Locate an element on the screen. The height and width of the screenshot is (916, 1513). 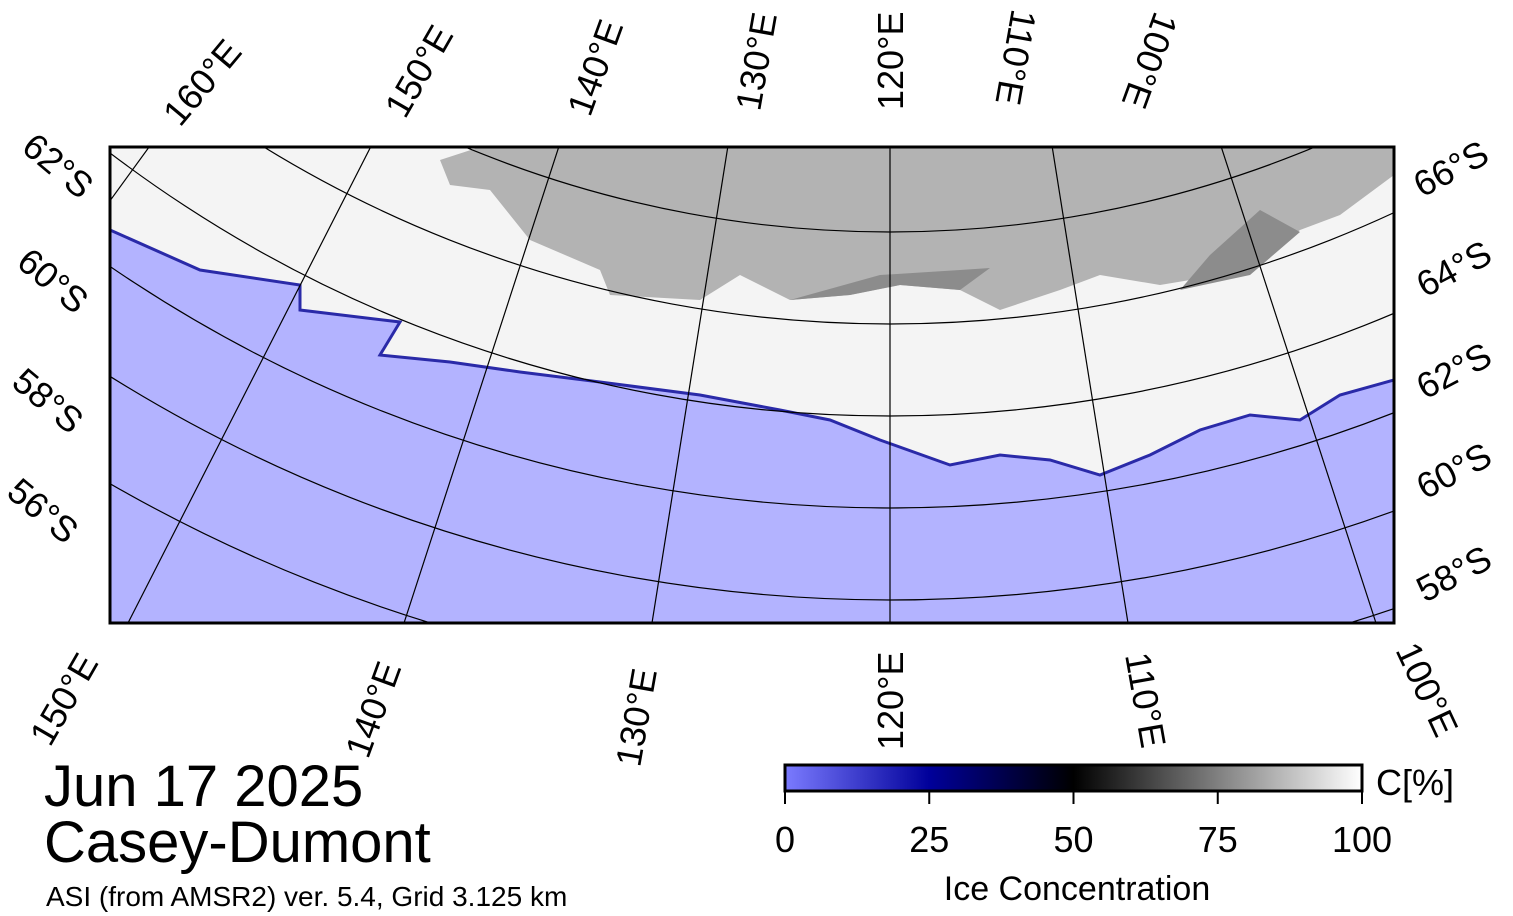
colorbar-ramp is located at coordinates (1073, 778).